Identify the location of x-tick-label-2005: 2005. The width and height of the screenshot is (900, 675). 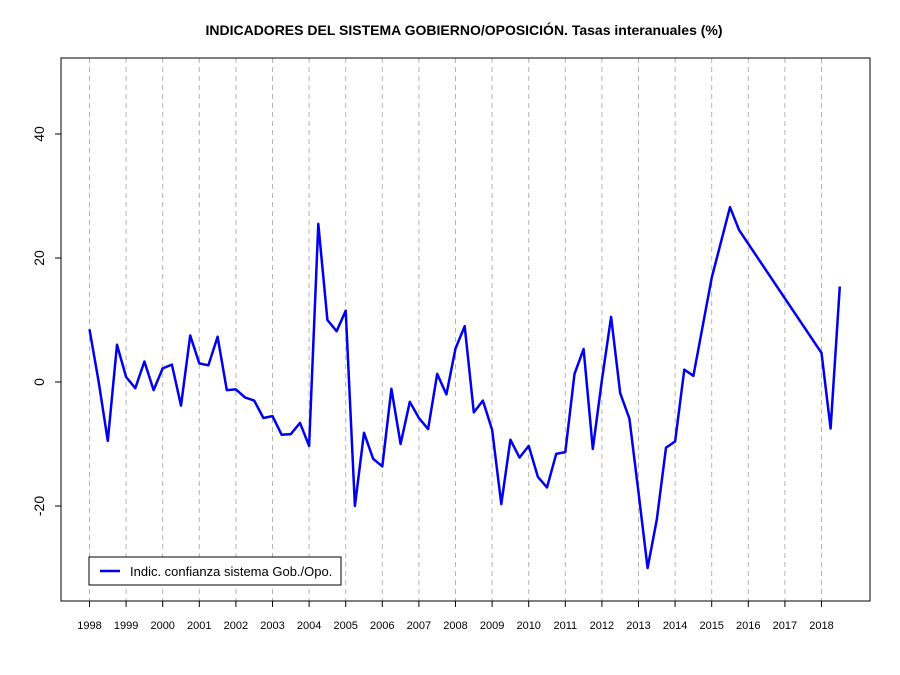
(345, 626).